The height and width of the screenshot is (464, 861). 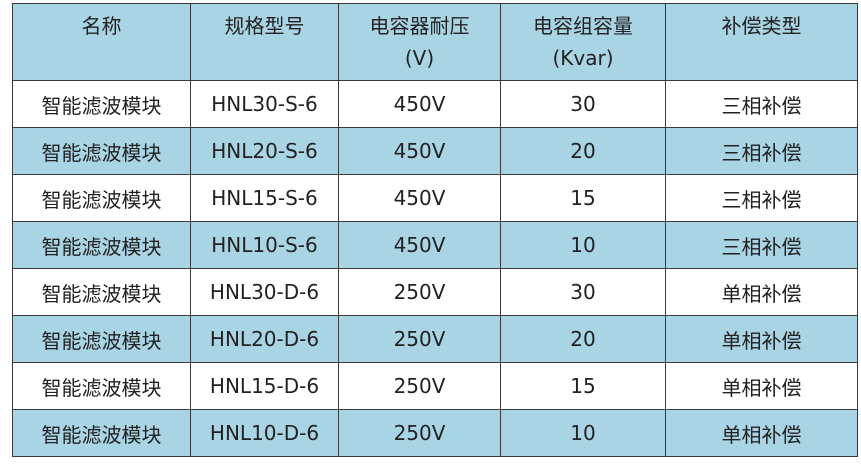 I want to click on table-row: 智能滤波模块 HNL30-S-6 450V 30 三相补偿, so click(x=435, y=104).